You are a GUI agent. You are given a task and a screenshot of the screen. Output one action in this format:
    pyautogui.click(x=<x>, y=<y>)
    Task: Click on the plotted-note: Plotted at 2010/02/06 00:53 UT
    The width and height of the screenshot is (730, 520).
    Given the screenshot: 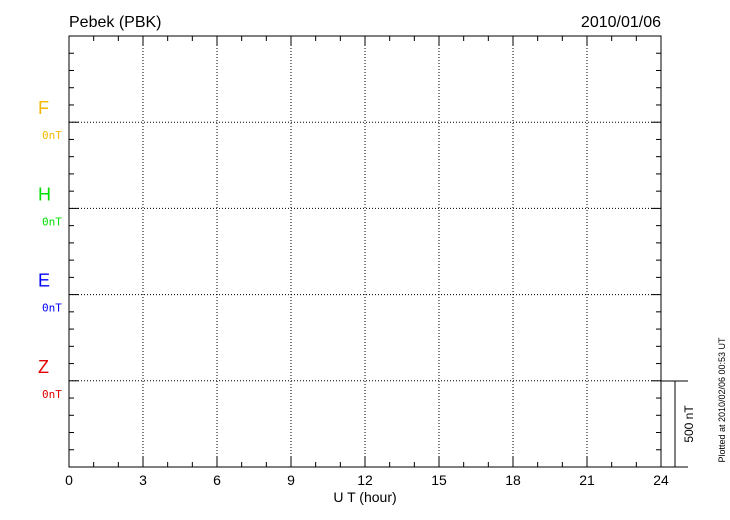 What is the action you would take?
    pyautogui.click(x=722, y=400)
    